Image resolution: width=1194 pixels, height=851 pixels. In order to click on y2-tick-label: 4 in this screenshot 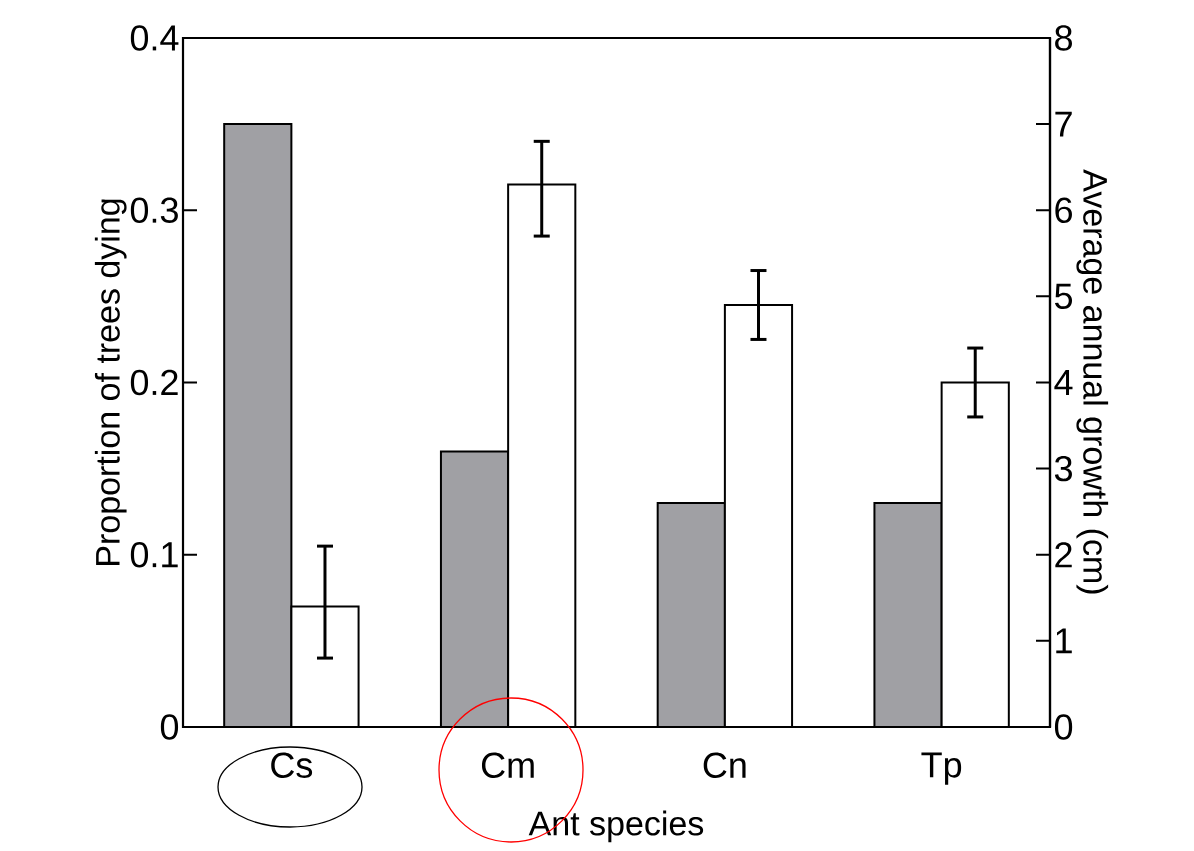, I will do `click(1063, 382)`.